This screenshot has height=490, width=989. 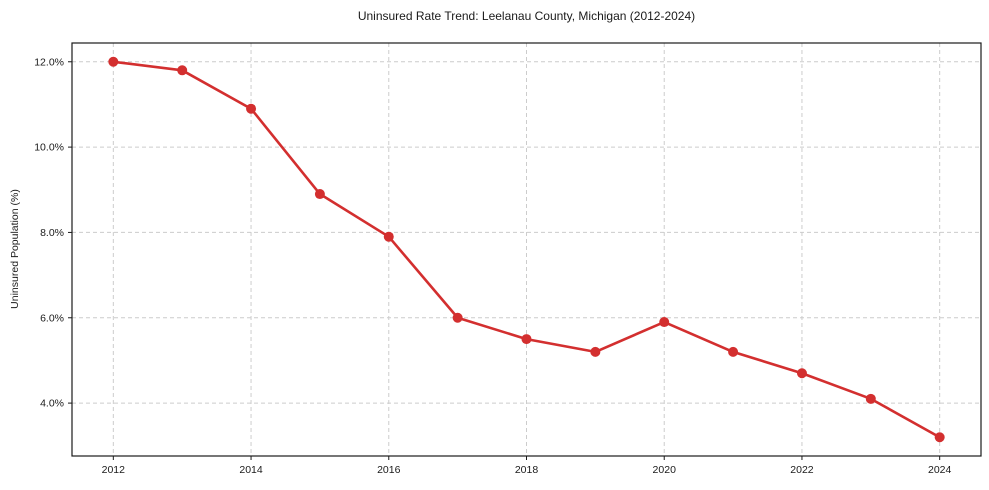 I want to click on x-tick-label: 2024, so click(x=940, y=470).